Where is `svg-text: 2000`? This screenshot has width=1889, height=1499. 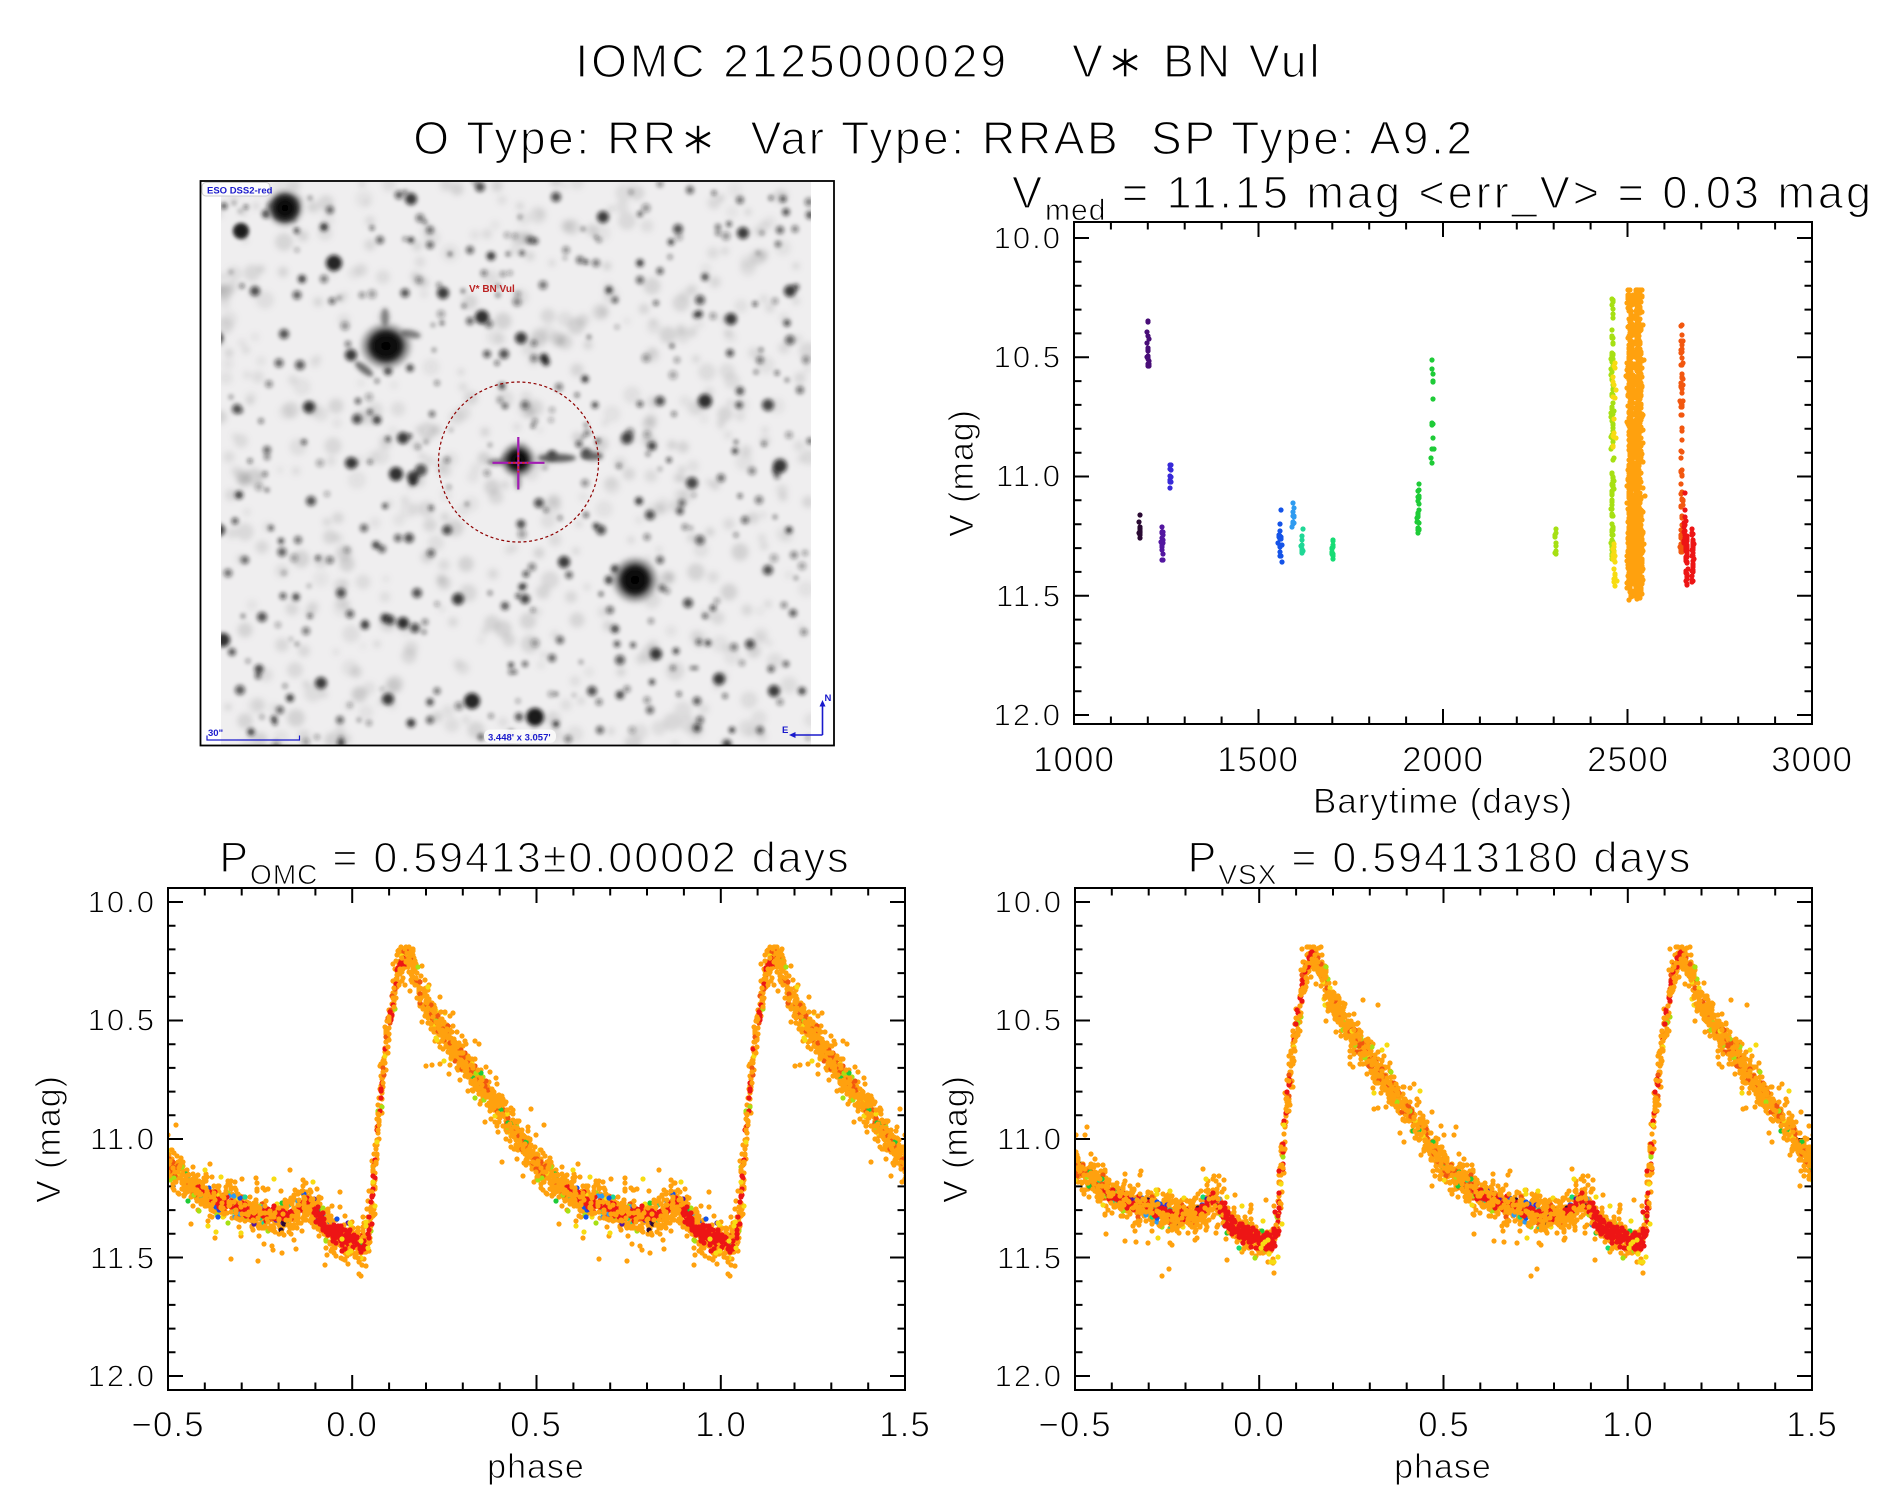 svg-text: 2000 is located at coordinates (1443, 760).